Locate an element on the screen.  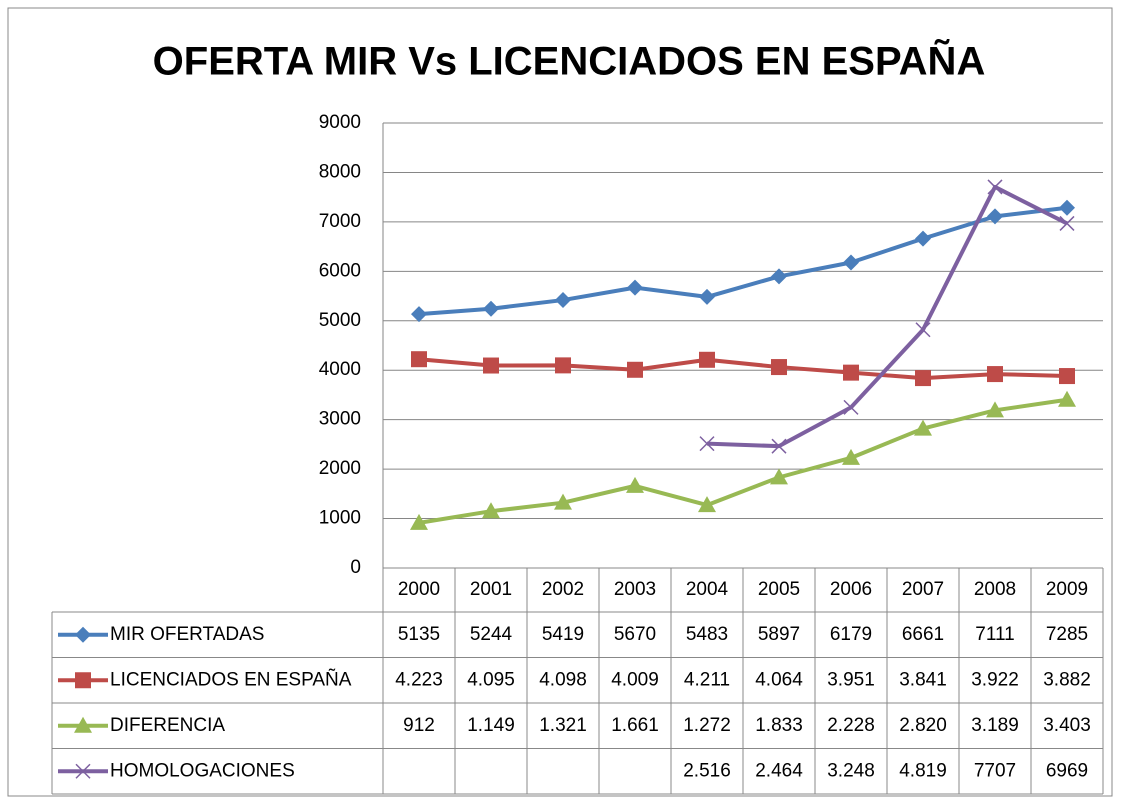
table-cell: 3.189 is located at coordinates (995, 725).